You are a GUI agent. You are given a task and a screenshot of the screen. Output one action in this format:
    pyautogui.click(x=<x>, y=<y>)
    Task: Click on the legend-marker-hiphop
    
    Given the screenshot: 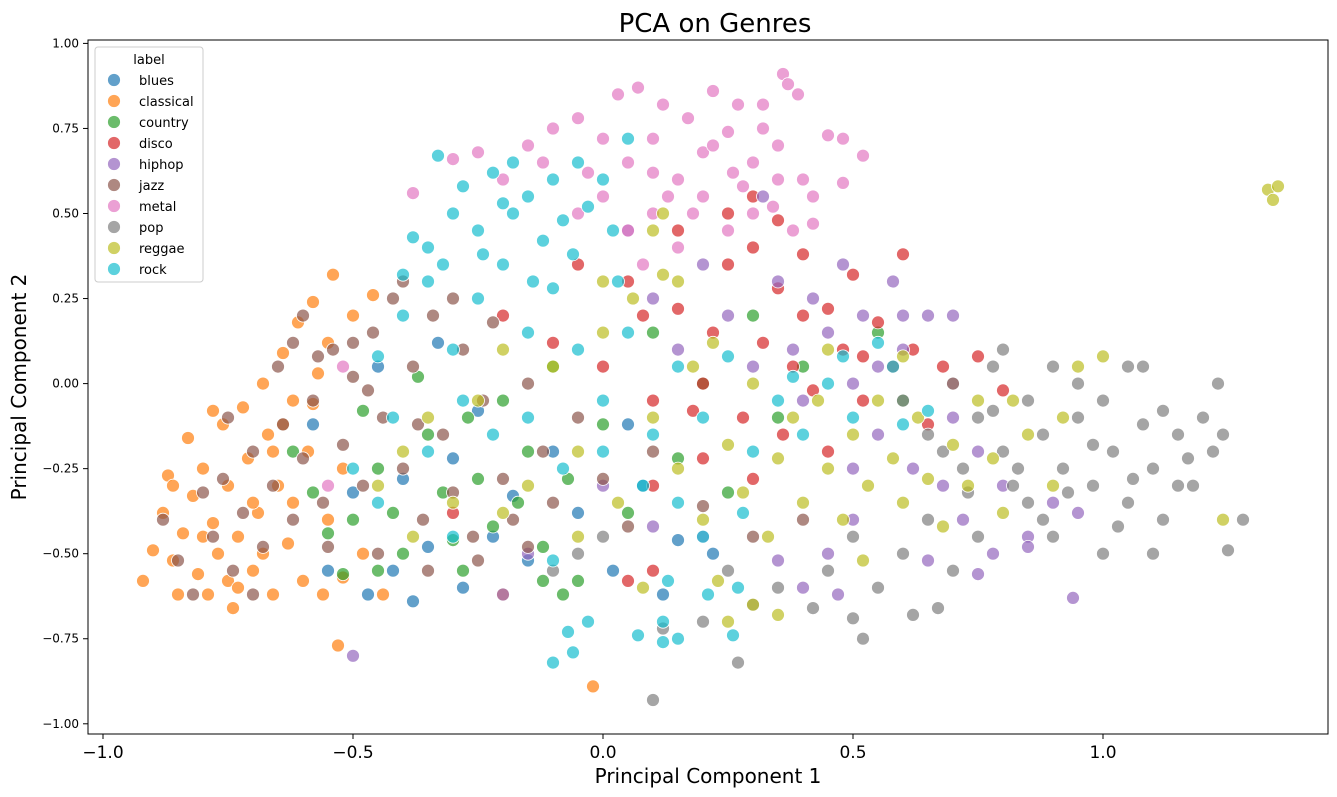 What is the action you would take?
    pyautogui.click(x=114, y=164)
    